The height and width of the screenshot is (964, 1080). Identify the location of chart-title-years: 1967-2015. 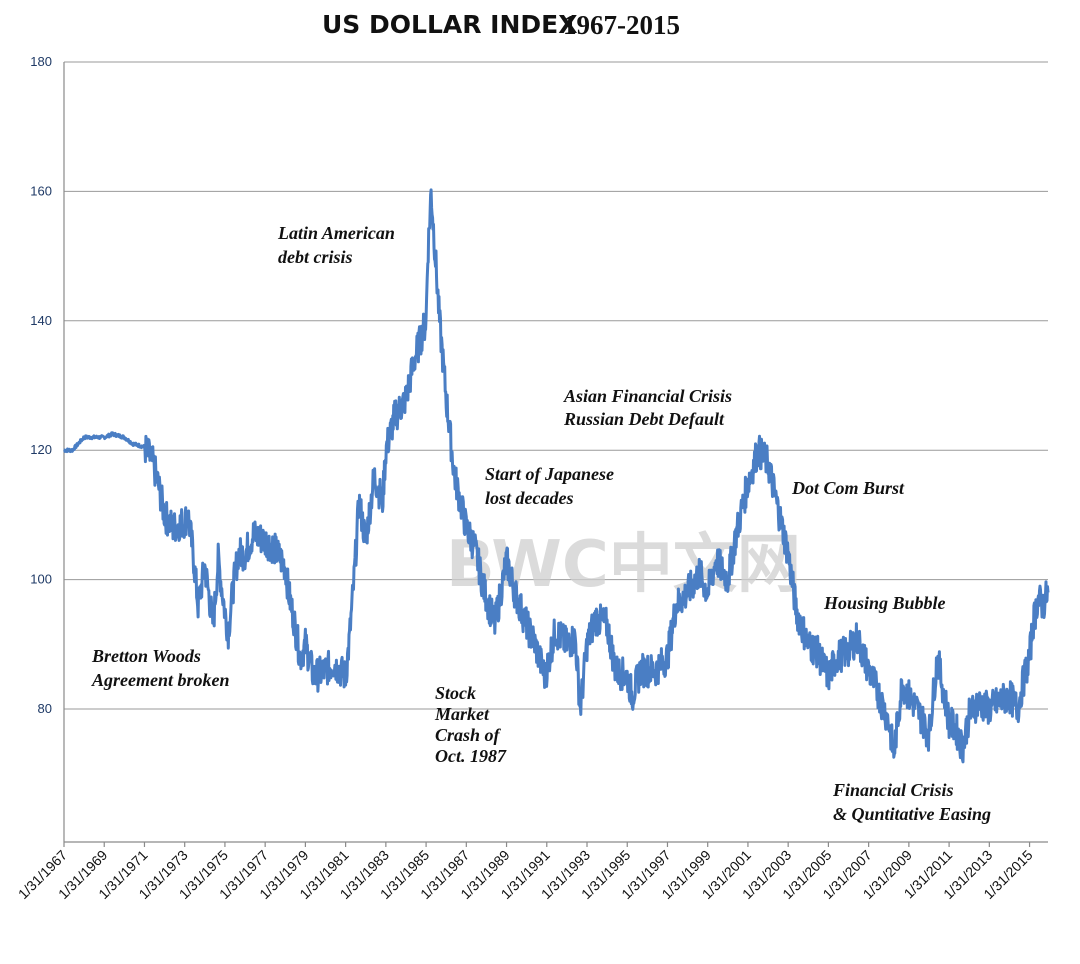
(621, 25).